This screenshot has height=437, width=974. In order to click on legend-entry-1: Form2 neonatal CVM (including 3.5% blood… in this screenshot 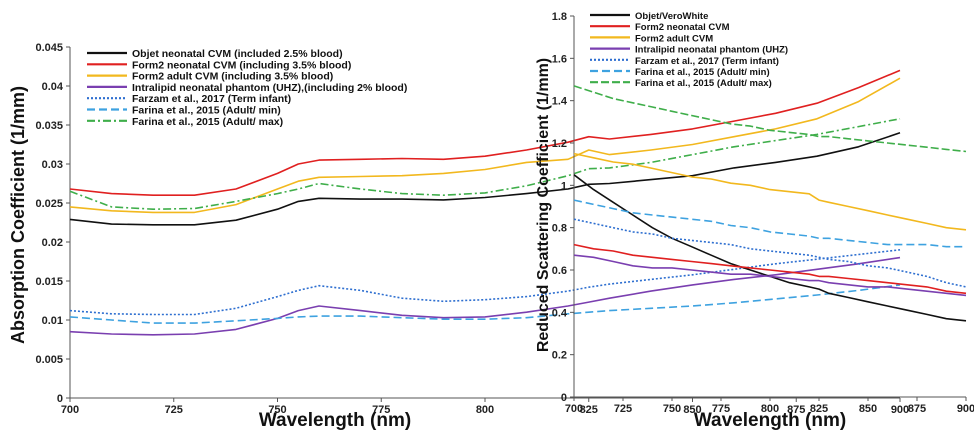, I will do `click(241, 65)`.